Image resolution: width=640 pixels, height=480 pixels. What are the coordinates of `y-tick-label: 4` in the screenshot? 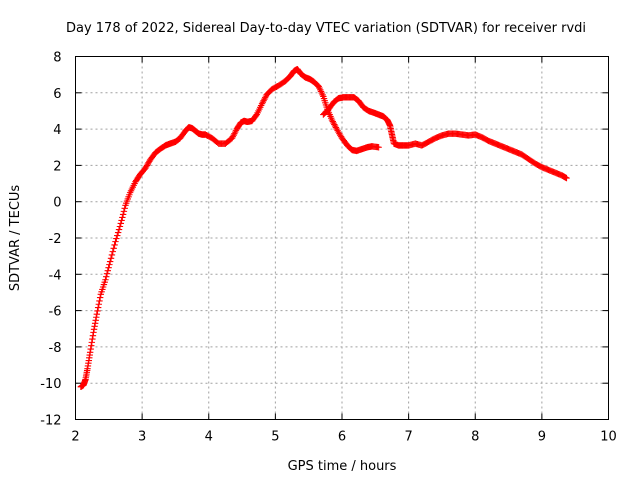 It's located at (57, 130).